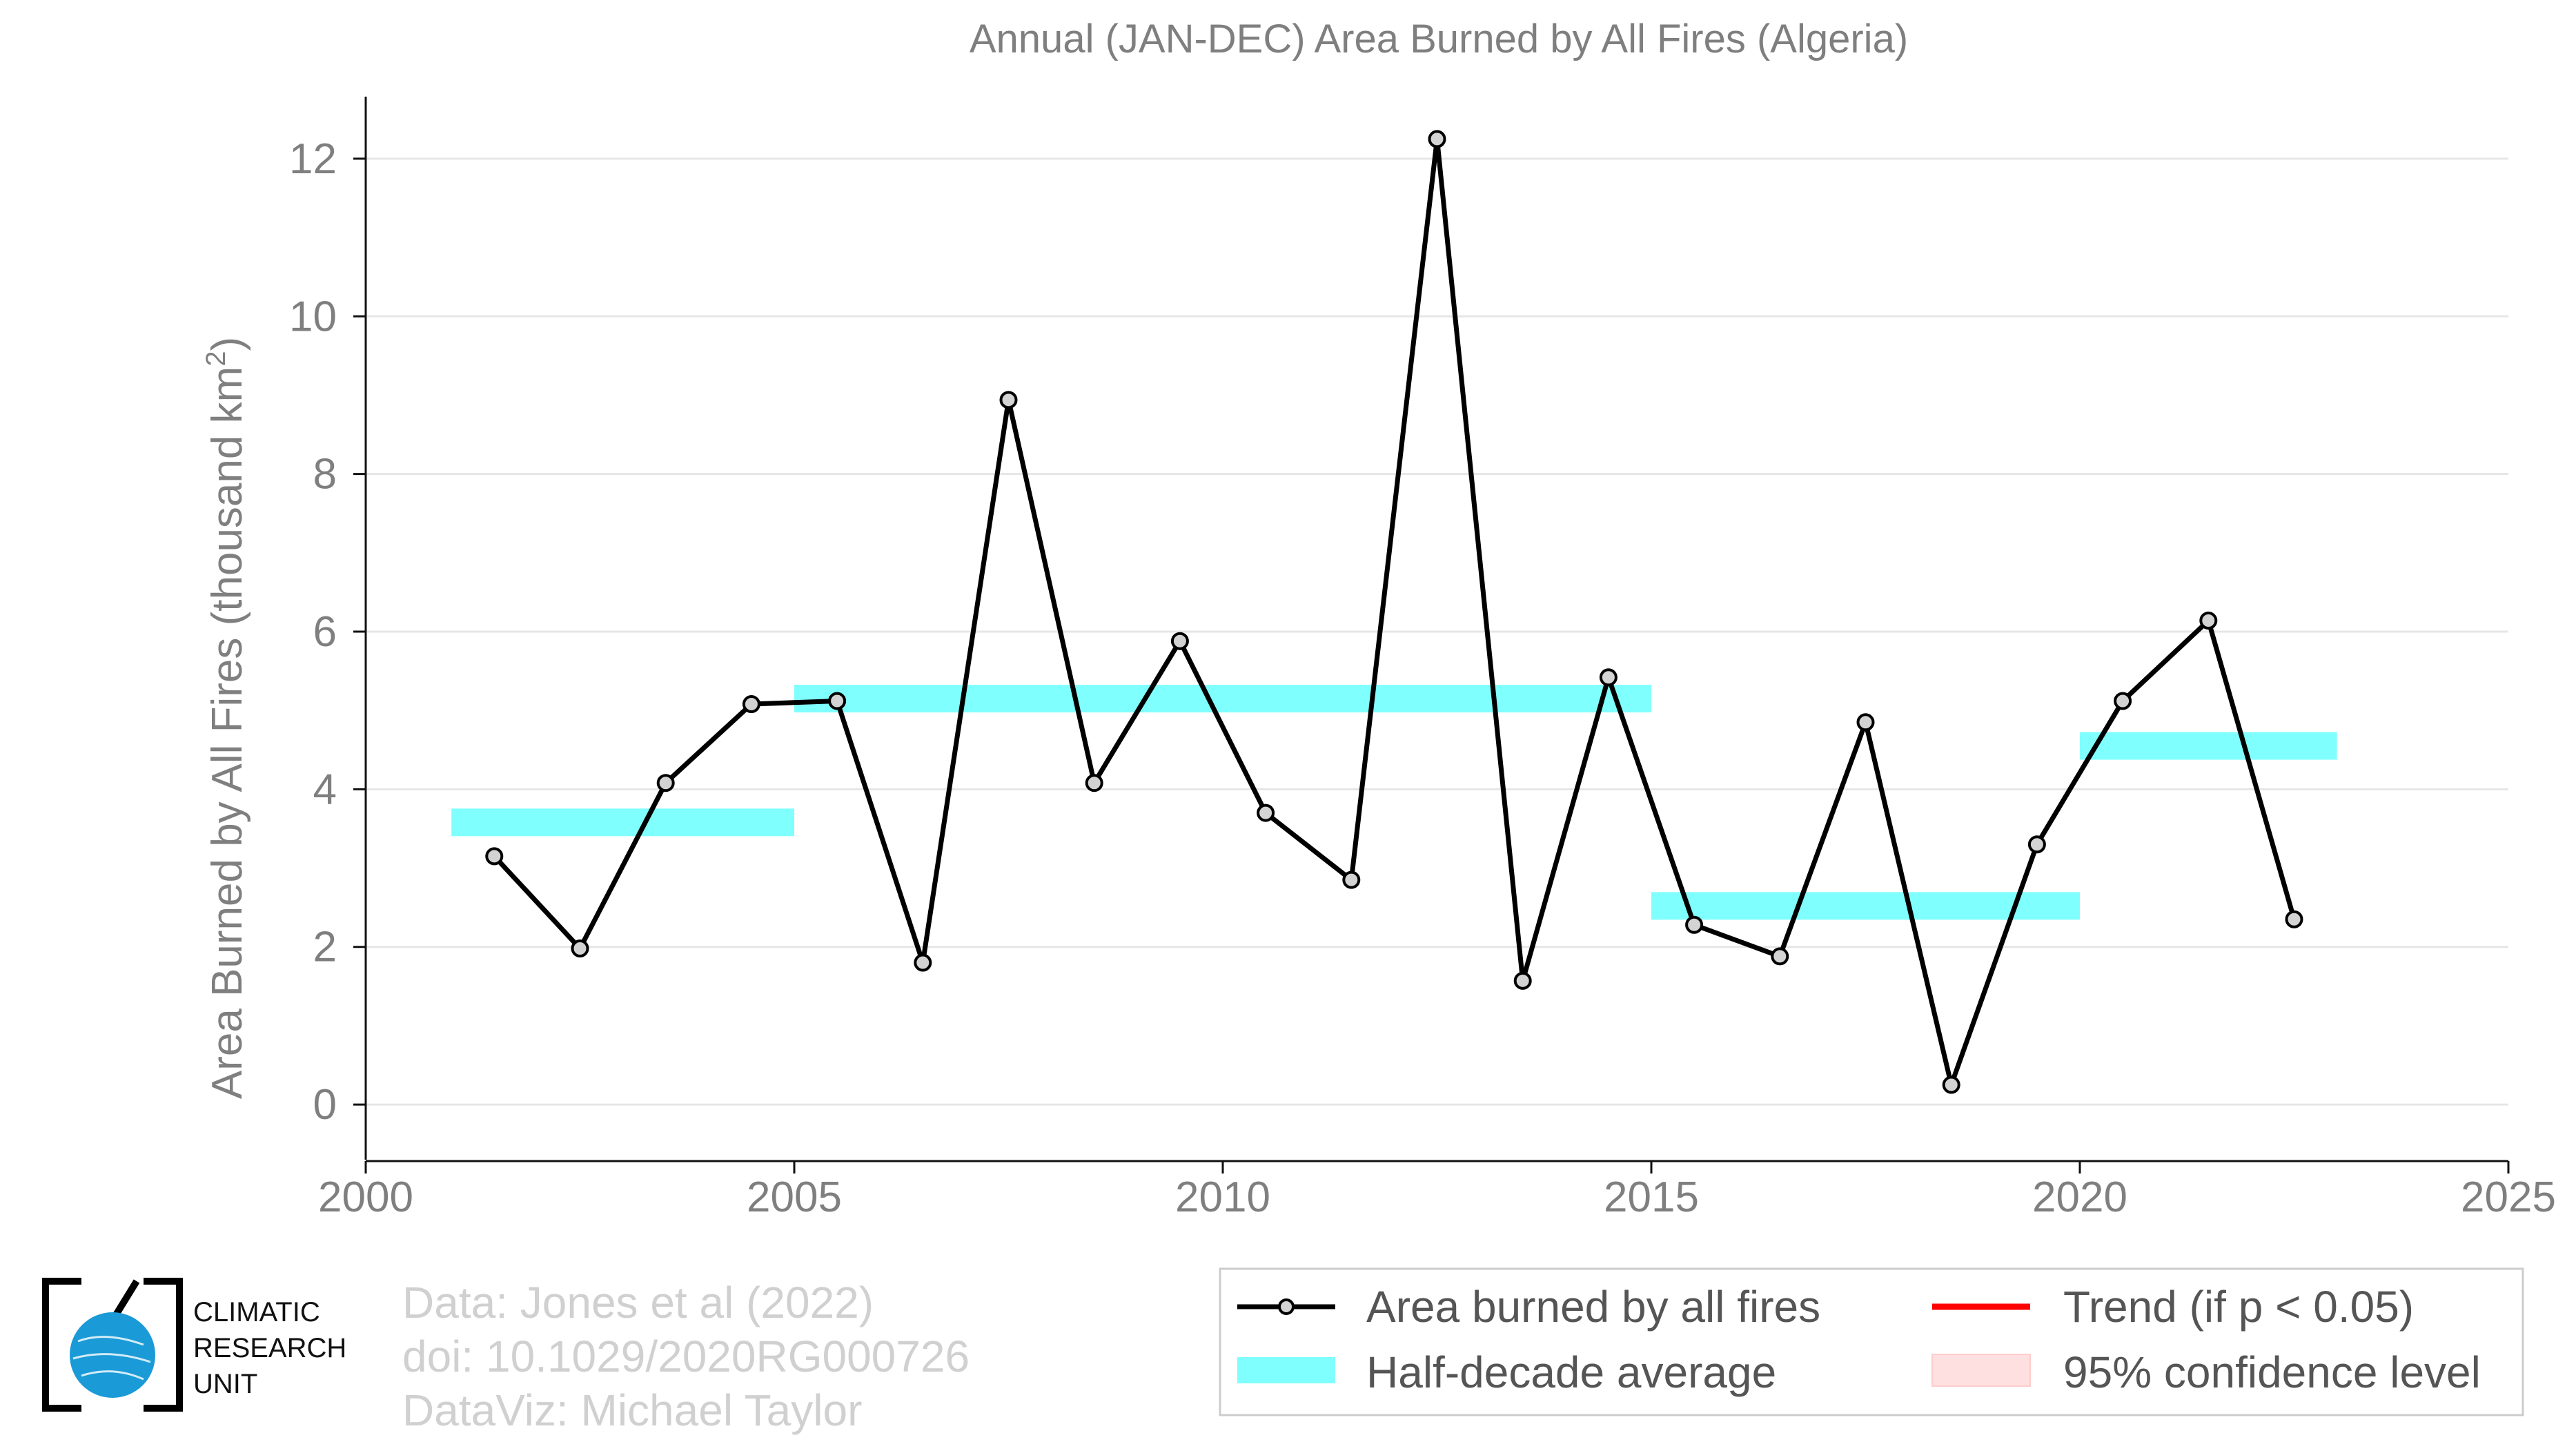  I want to click on x-tick-labels: 2000 2005 2010 2015 2020 2025, so click(1437, 1191).